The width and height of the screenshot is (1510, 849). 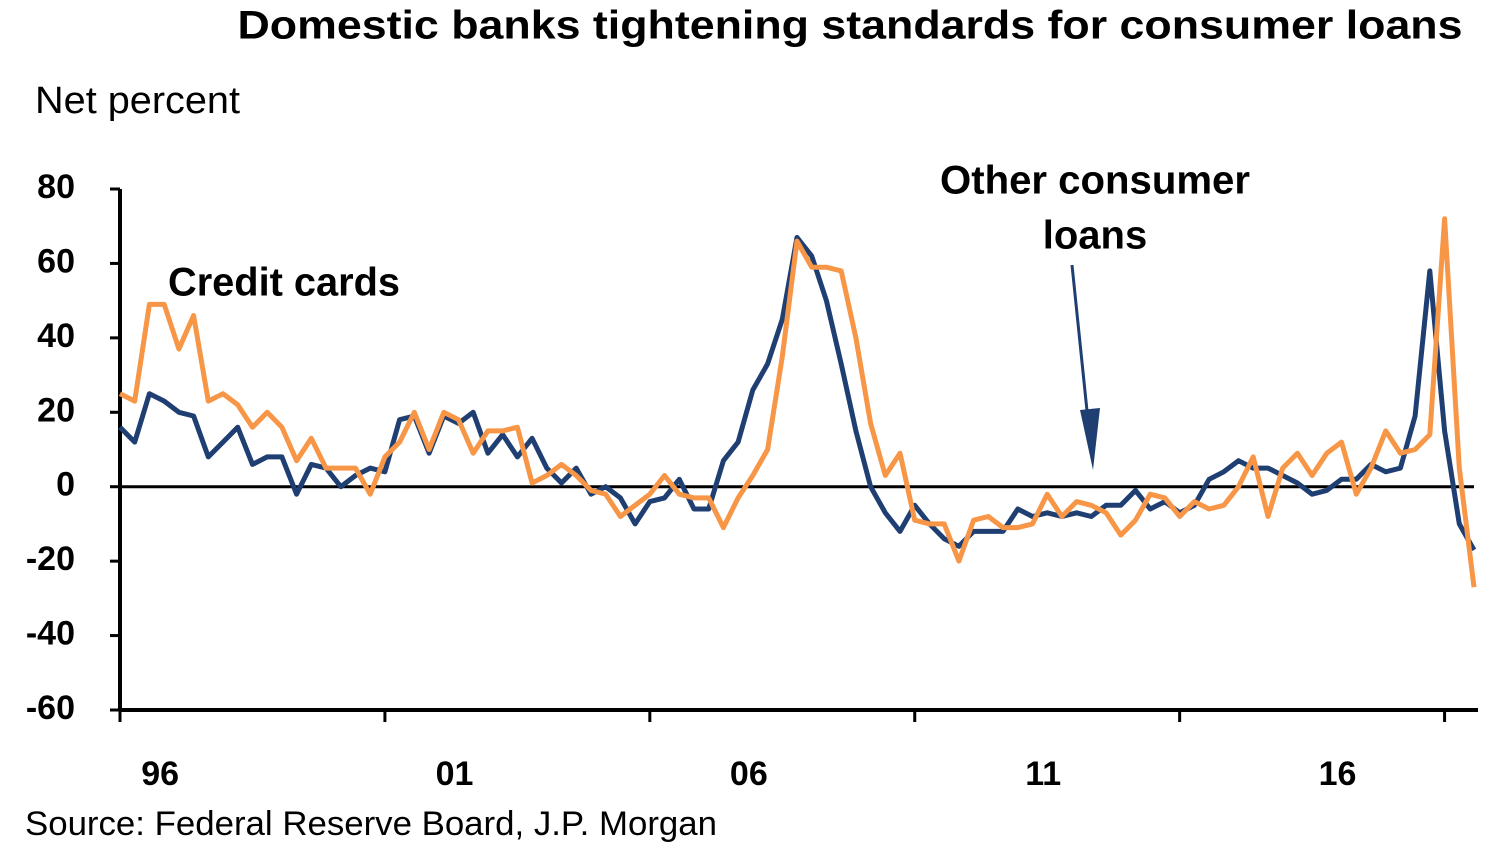 What do you see at coordinates (455, 774) in the screenshot?
I see `x-tick-label: 01` at bounding box center [455, 774].